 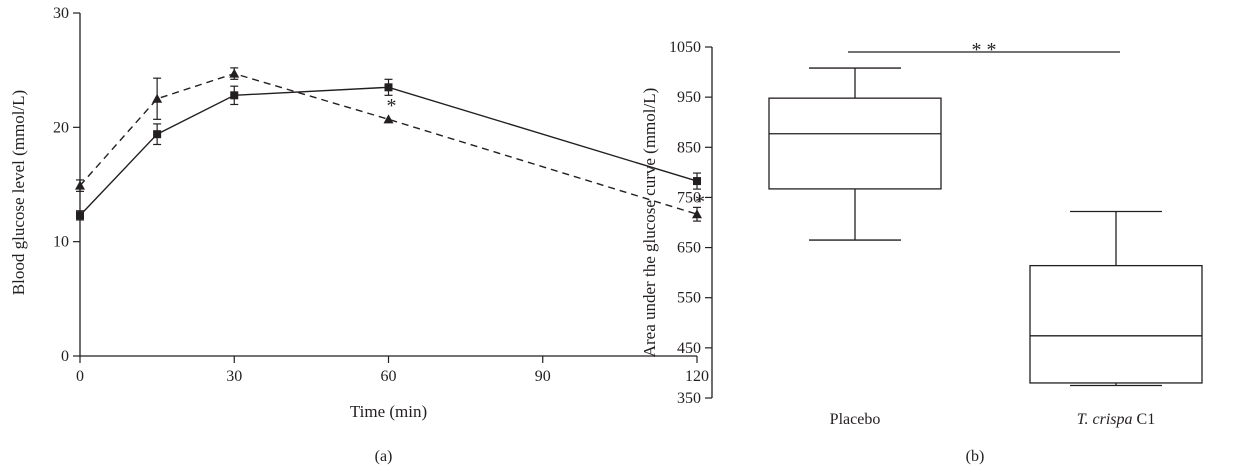 What do you see at coordinates (685, 47) in the screenshot?
I see `y-tick-label: 1050` at bounding box center [685, 47].